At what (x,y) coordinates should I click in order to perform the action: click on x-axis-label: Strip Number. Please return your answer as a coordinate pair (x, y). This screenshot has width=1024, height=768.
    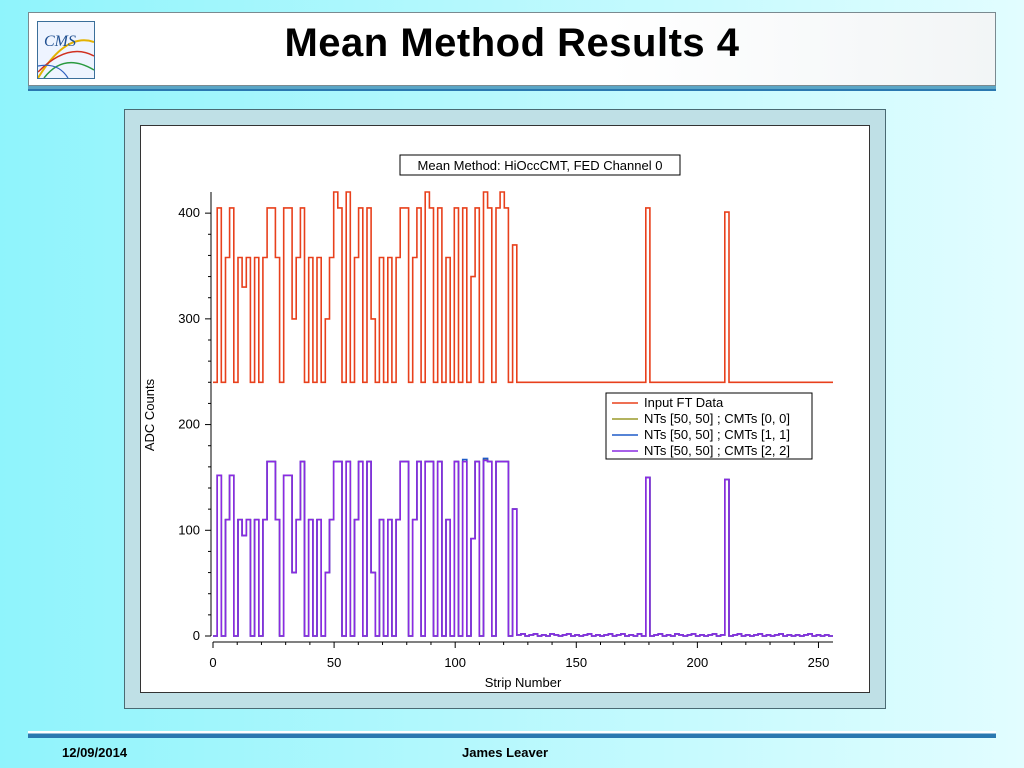
    Looking at the image, I should click on (523, 682).